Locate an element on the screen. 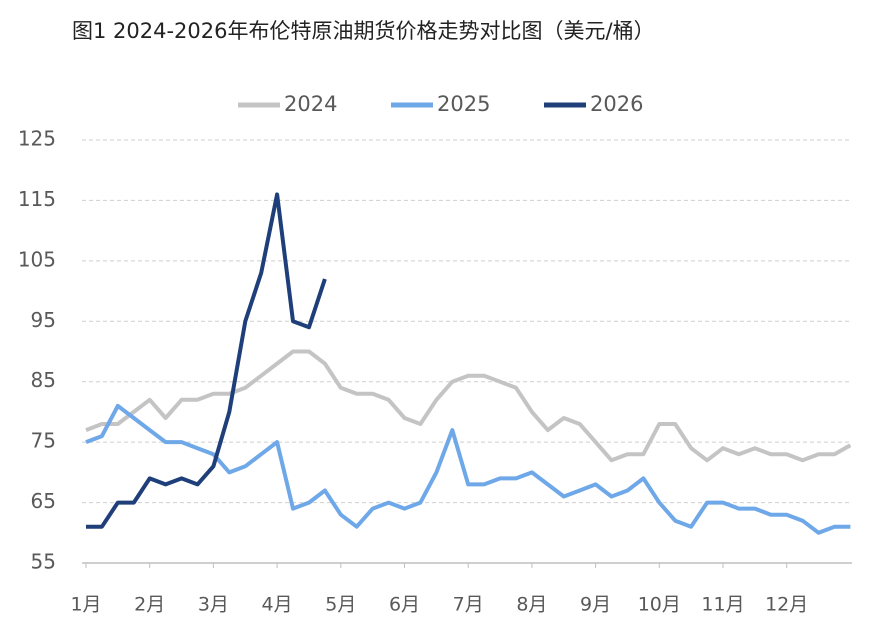 This screenshot has height=631, width=873. legend-label: 2026 is located at coordinates (616, 104).